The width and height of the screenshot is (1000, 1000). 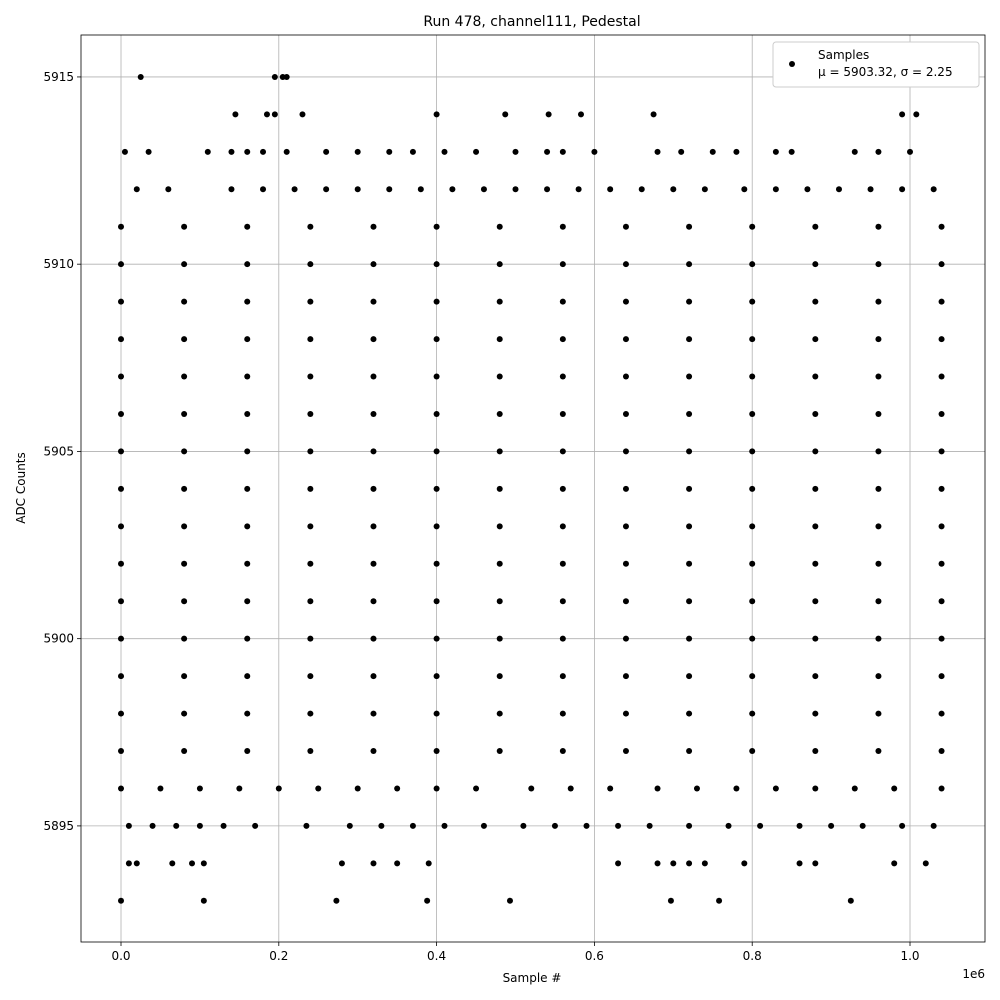 I want to click on legend-note: μ = 5903.32, σ = 2.25, so click(x=885, y=72).